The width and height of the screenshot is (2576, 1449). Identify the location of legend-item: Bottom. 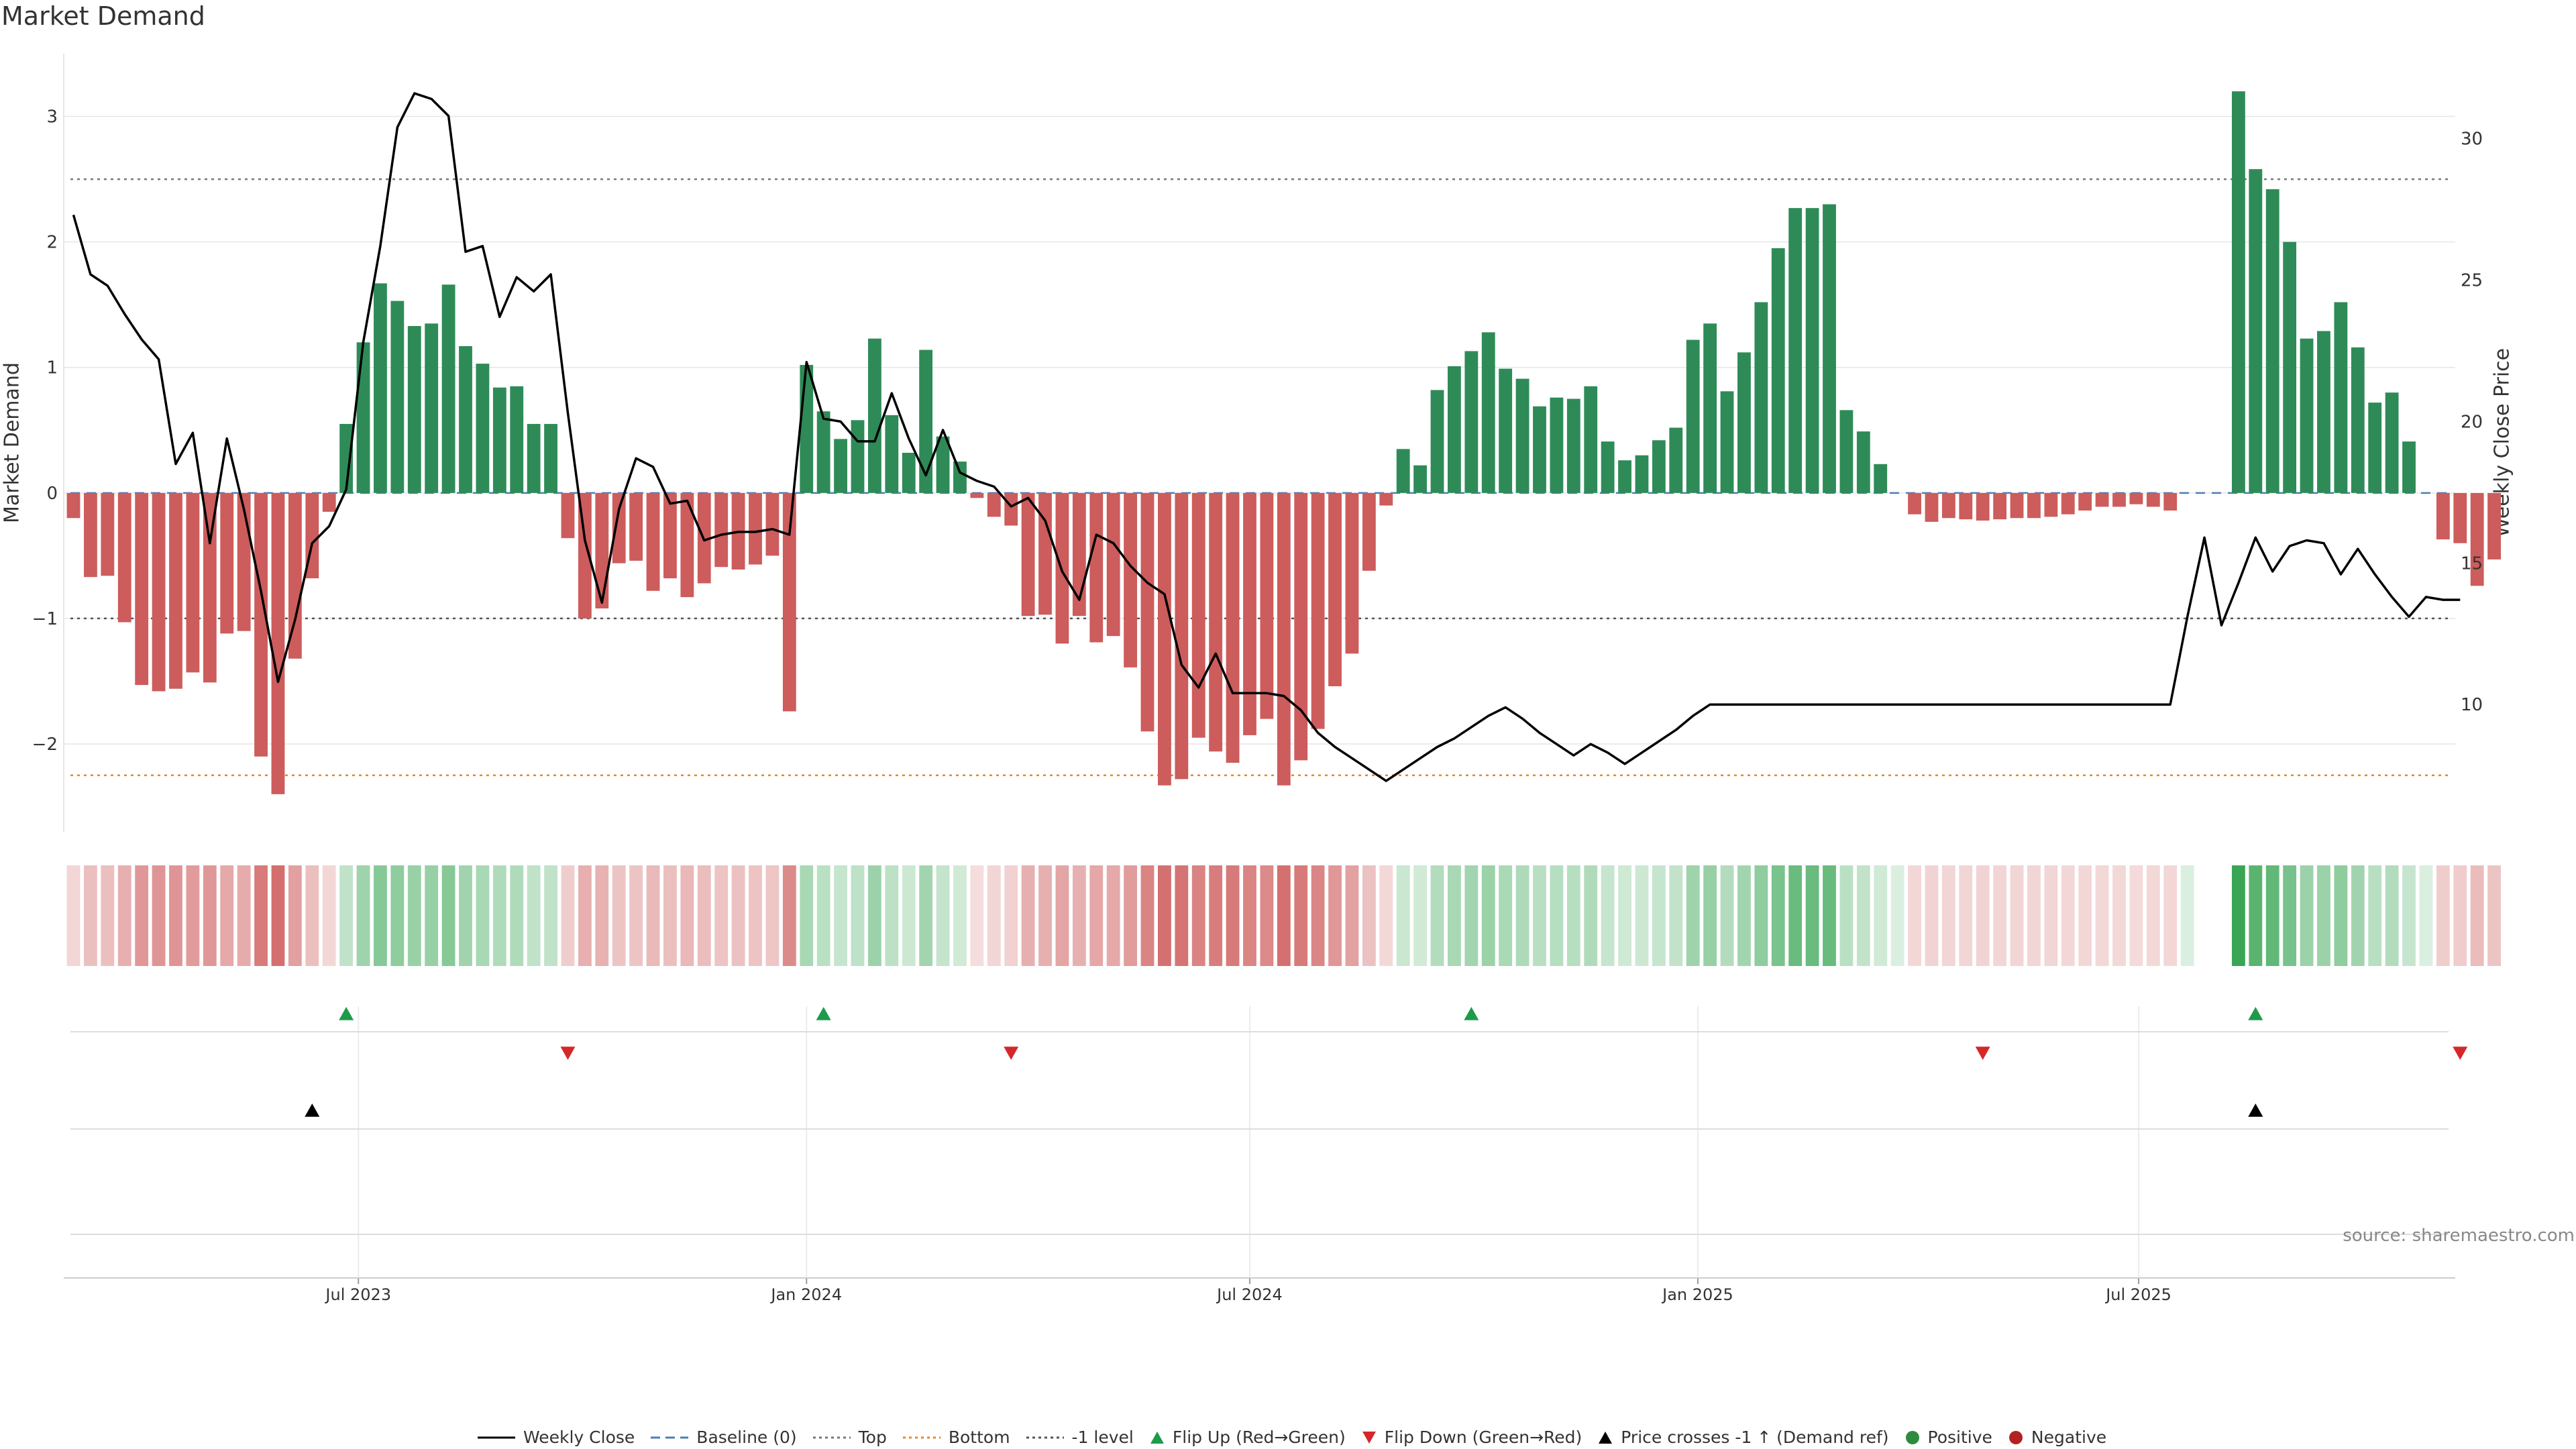
(956, 1437).